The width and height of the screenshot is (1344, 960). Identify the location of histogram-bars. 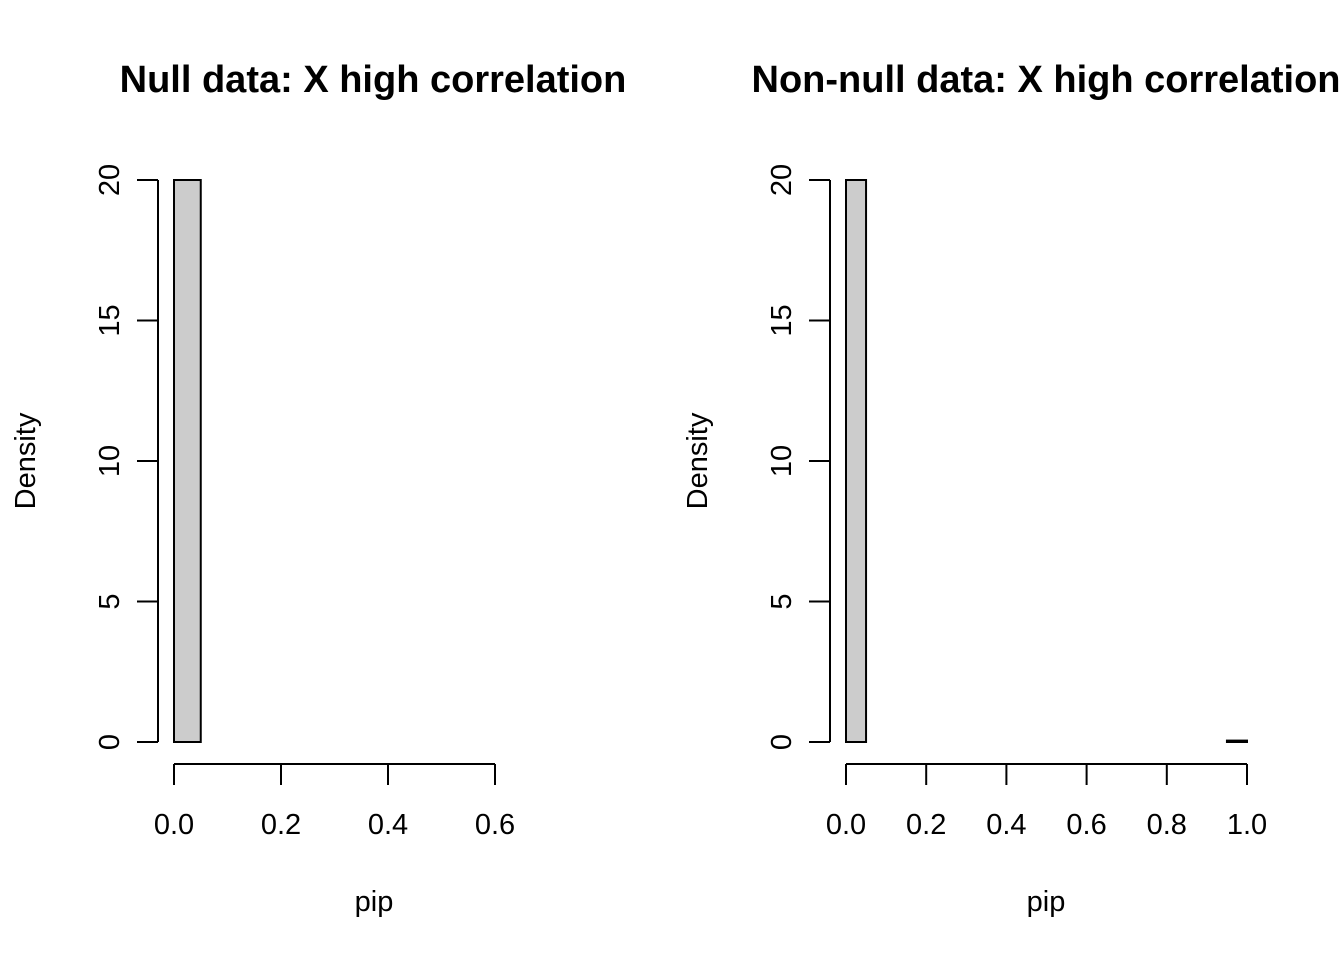
(187, 461).